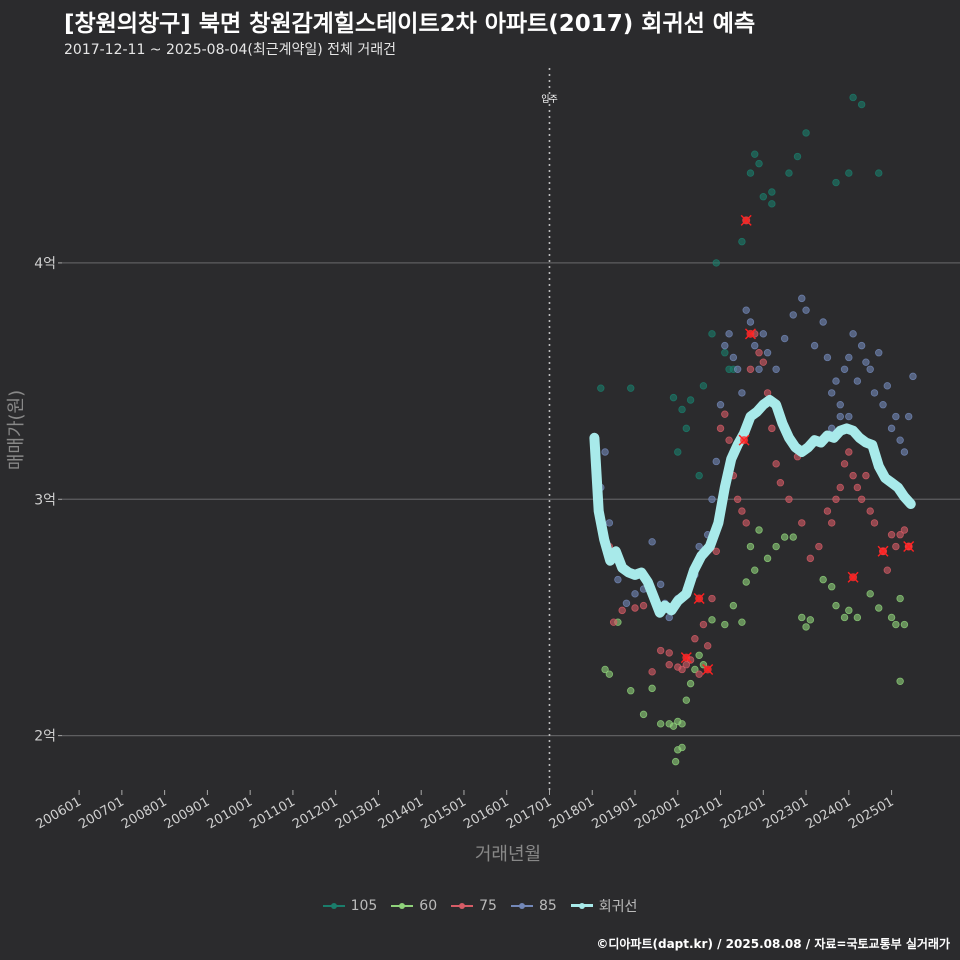 The width and height of the screenshot is (960, 960). I want to click on x-tick-label: 202501, so click(871, 813).